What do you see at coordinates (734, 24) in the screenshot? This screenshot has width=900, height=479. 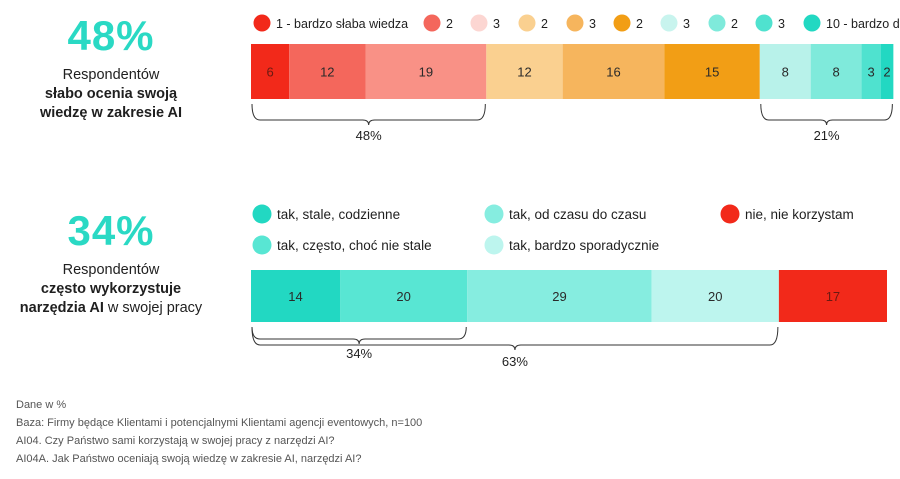 I see `chart1-legend-label-8: 2` at bounding box center [734, 24].